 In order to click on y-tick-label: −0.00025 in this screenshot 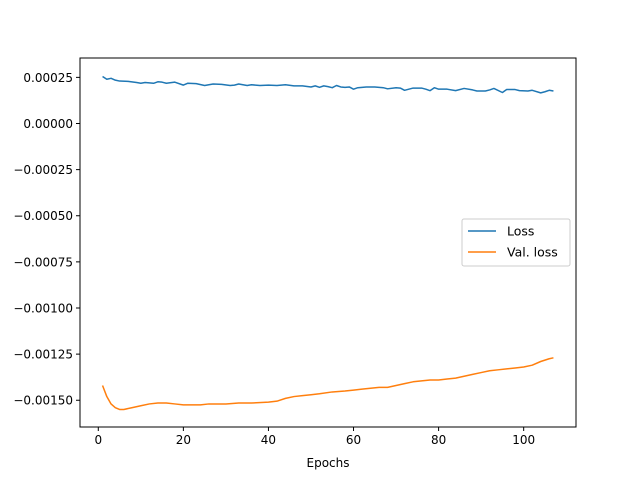, I will do `click(43, 170)`.